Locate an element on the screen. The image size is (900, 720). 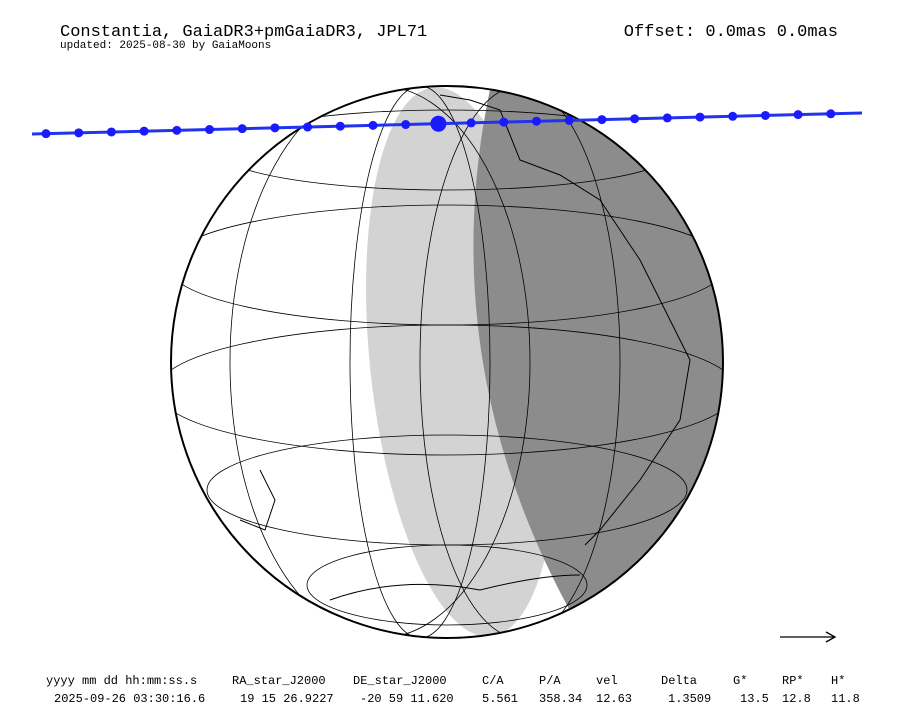
column-header: vel is located at coordinates (607, 681).